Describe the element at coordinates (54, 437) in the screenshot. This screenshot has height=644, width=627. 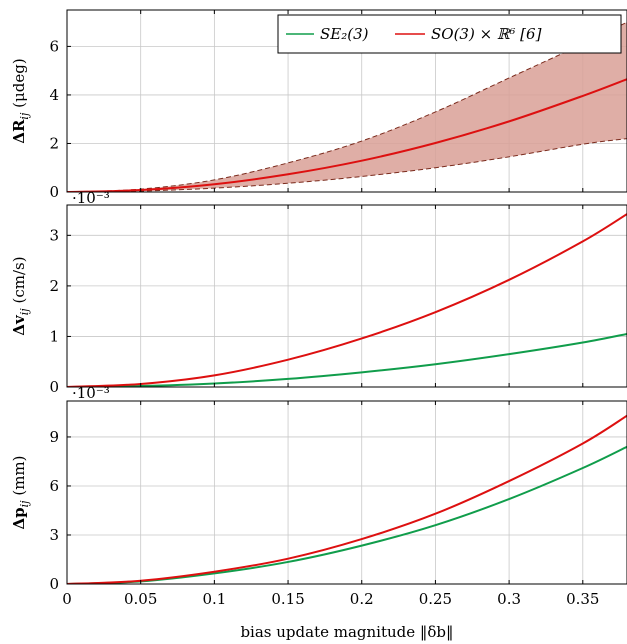
I see `y-tick-label: 9` at that location.